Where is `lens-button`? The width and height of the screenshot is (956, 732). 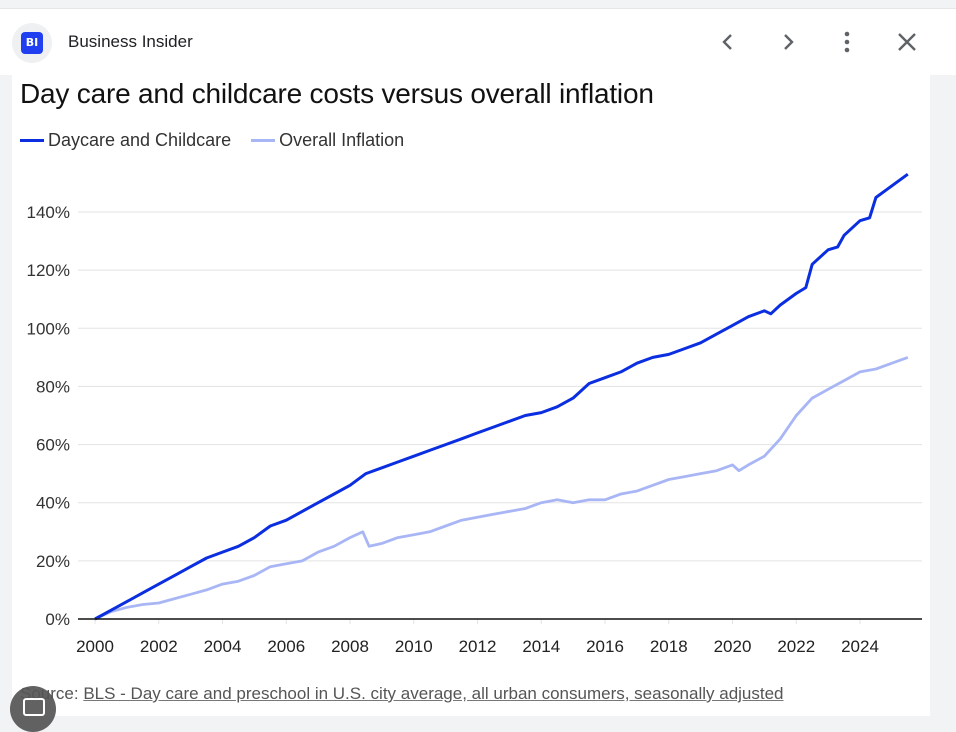
lens-button is located at coordinates (33, 709).